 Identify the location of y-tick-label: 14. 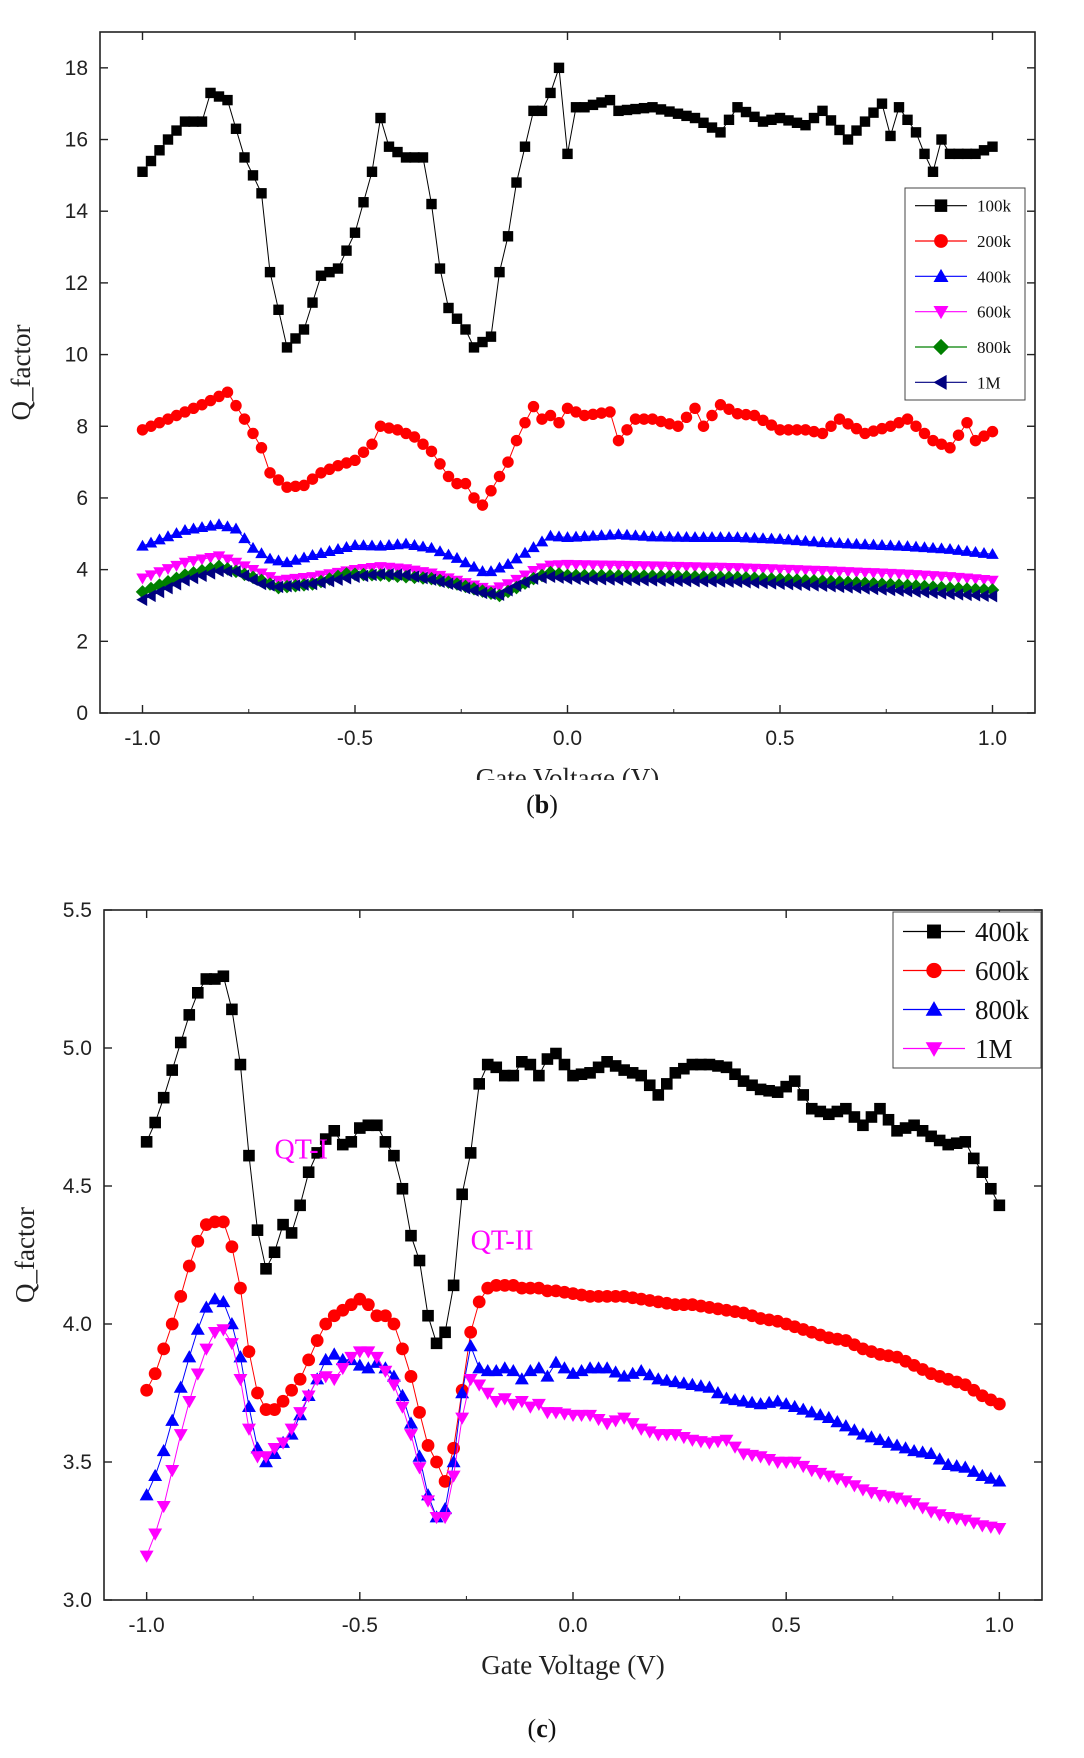
(77, 211).